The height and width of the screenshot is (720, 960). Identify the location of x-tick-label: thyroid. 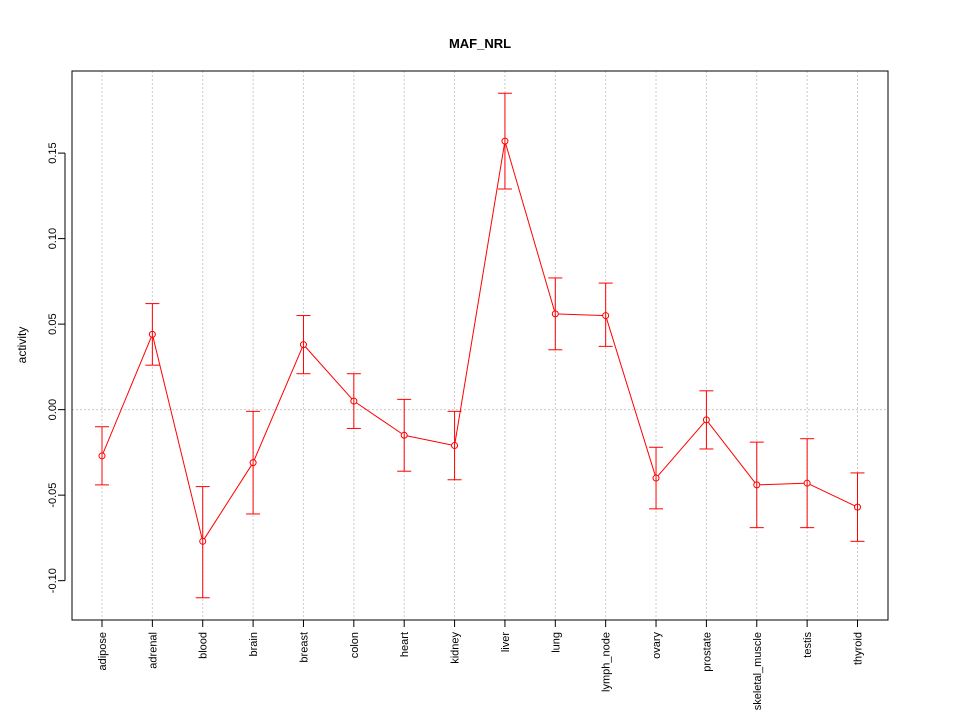
(859, 648).